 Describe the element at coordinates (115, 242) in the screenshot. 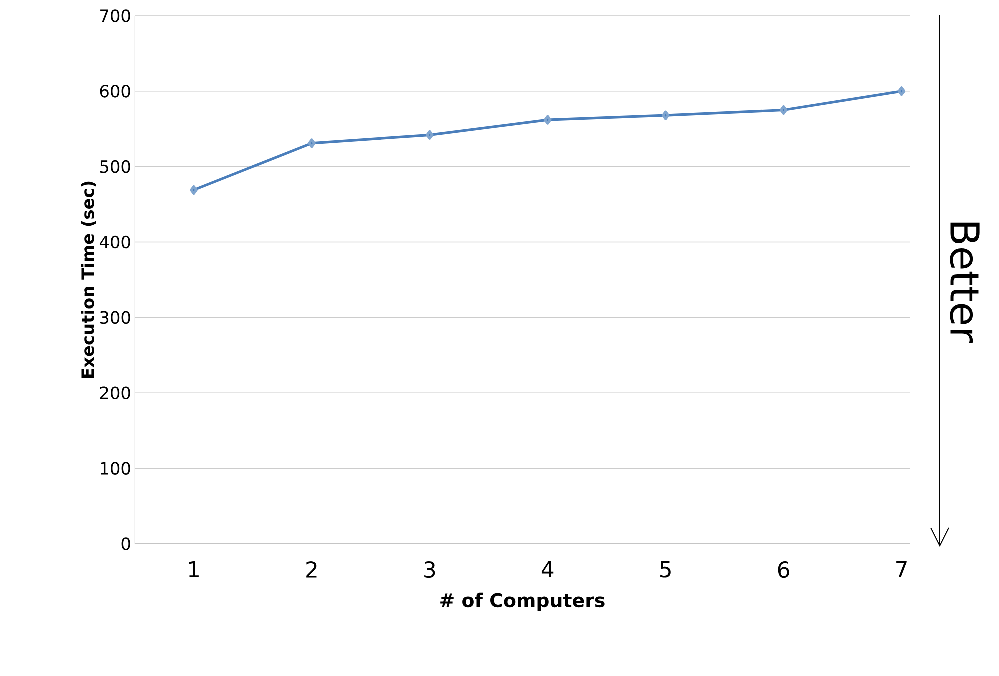

I see `y-tick-label: 400` at that location.